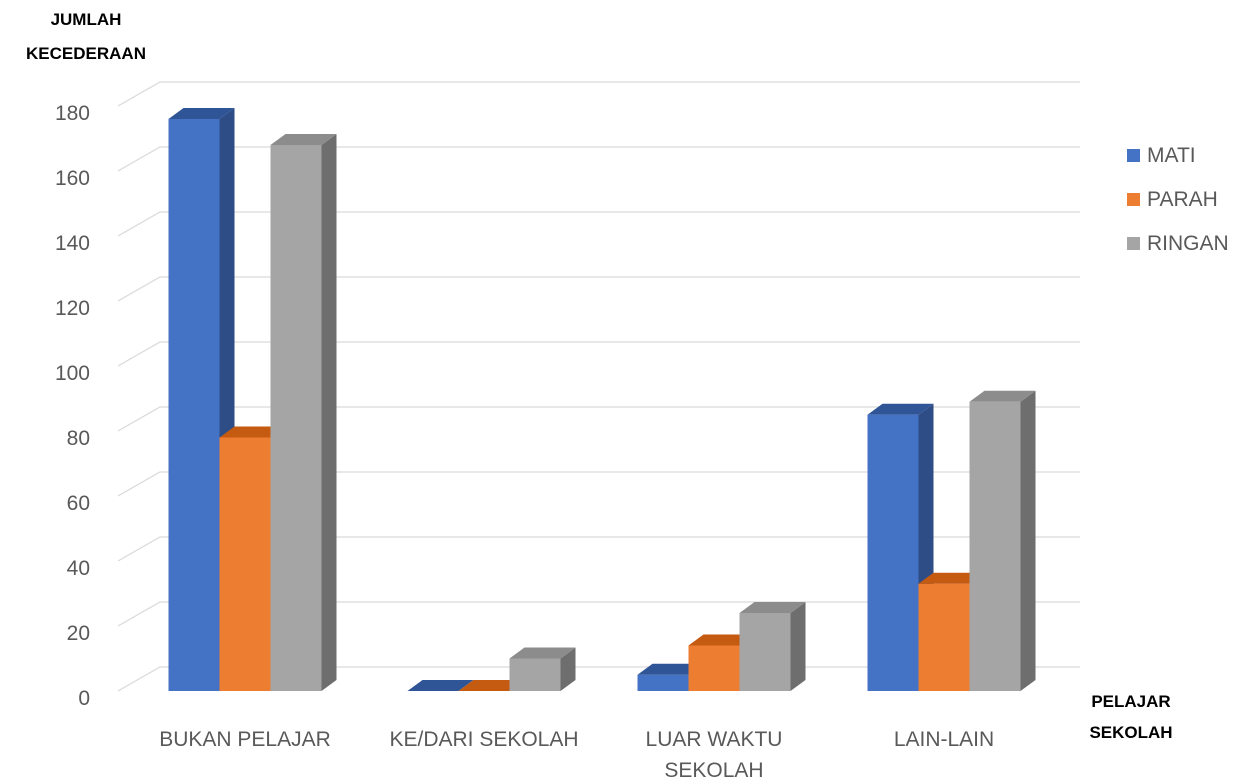 The width and height of the screenshot is (1237, 782). I want to click on y-tick-label: 80, so click(78, 438).